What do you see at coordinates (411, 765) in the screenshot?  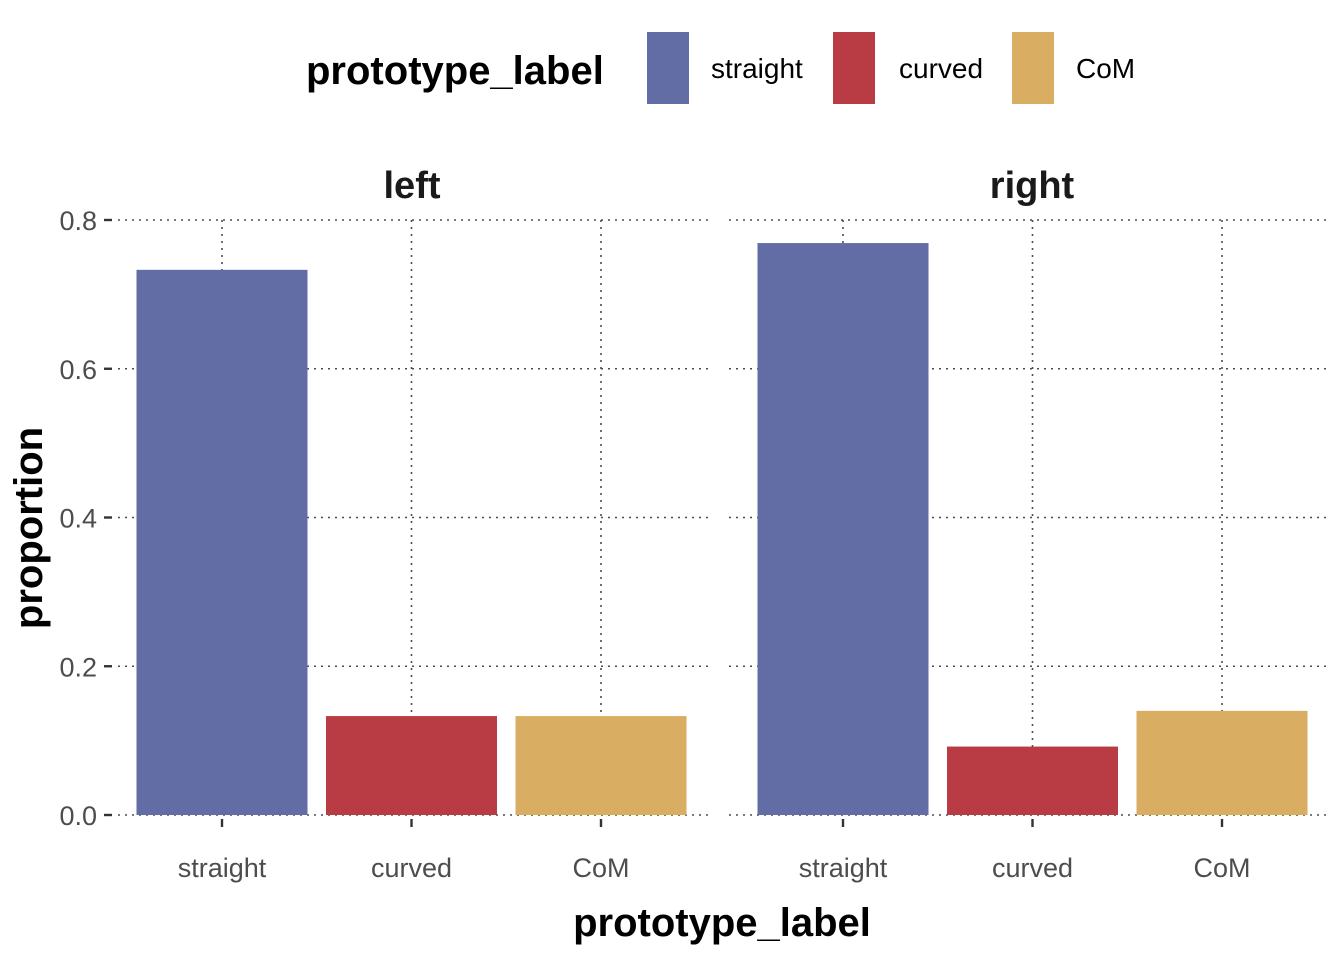 I see `bar-left-curved` at bounding box center [411, 765].